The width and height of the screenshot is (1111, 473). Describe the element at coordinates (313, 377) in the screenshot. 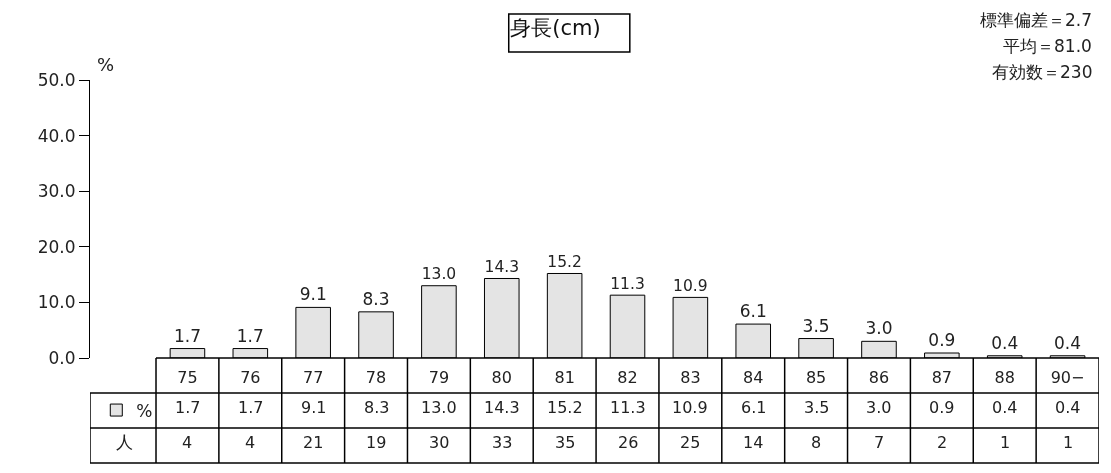

I see `x-tick-label: 77` at that location.